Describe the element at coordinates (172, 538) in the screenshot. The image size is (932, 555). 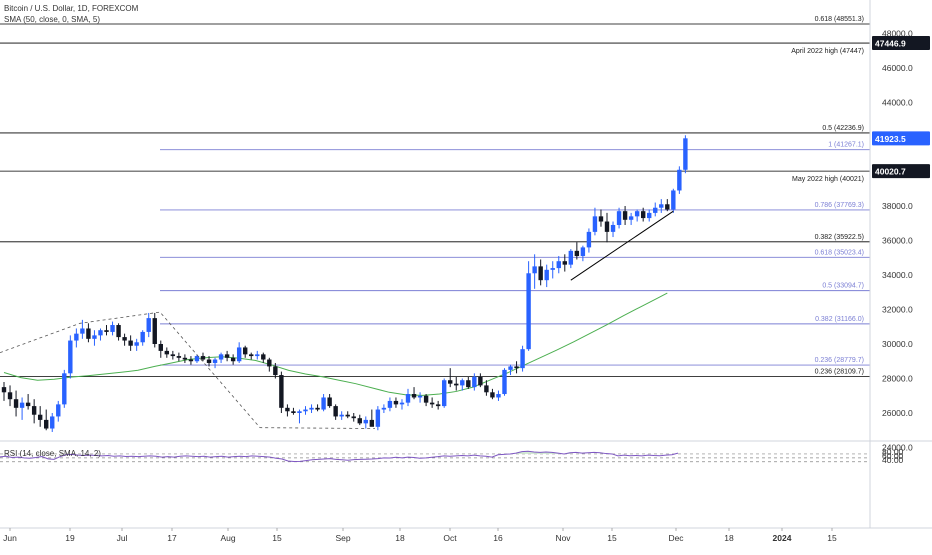
I see `time-tick-label: 17` at that location.